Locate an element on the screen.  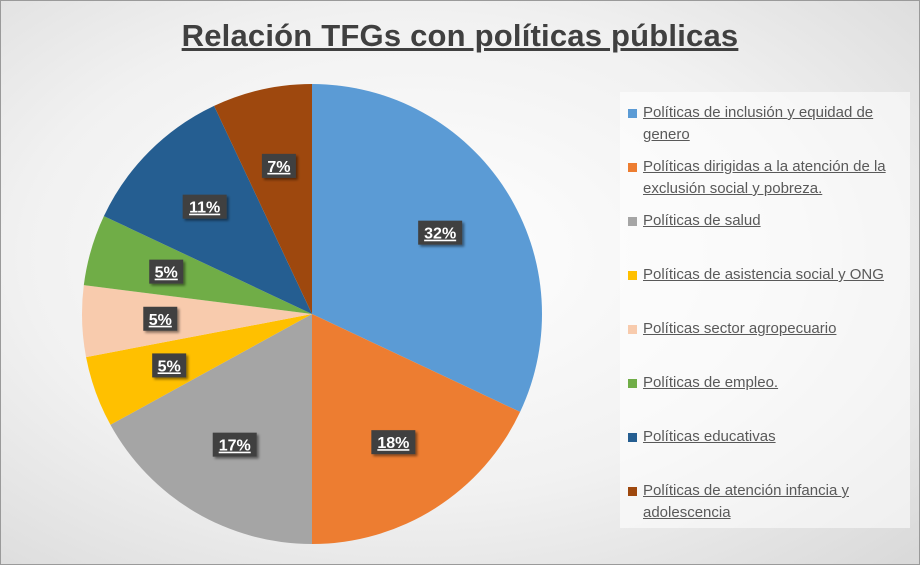
legend-label: Políticas sector agropecuario is located at coordinates (740, 328).